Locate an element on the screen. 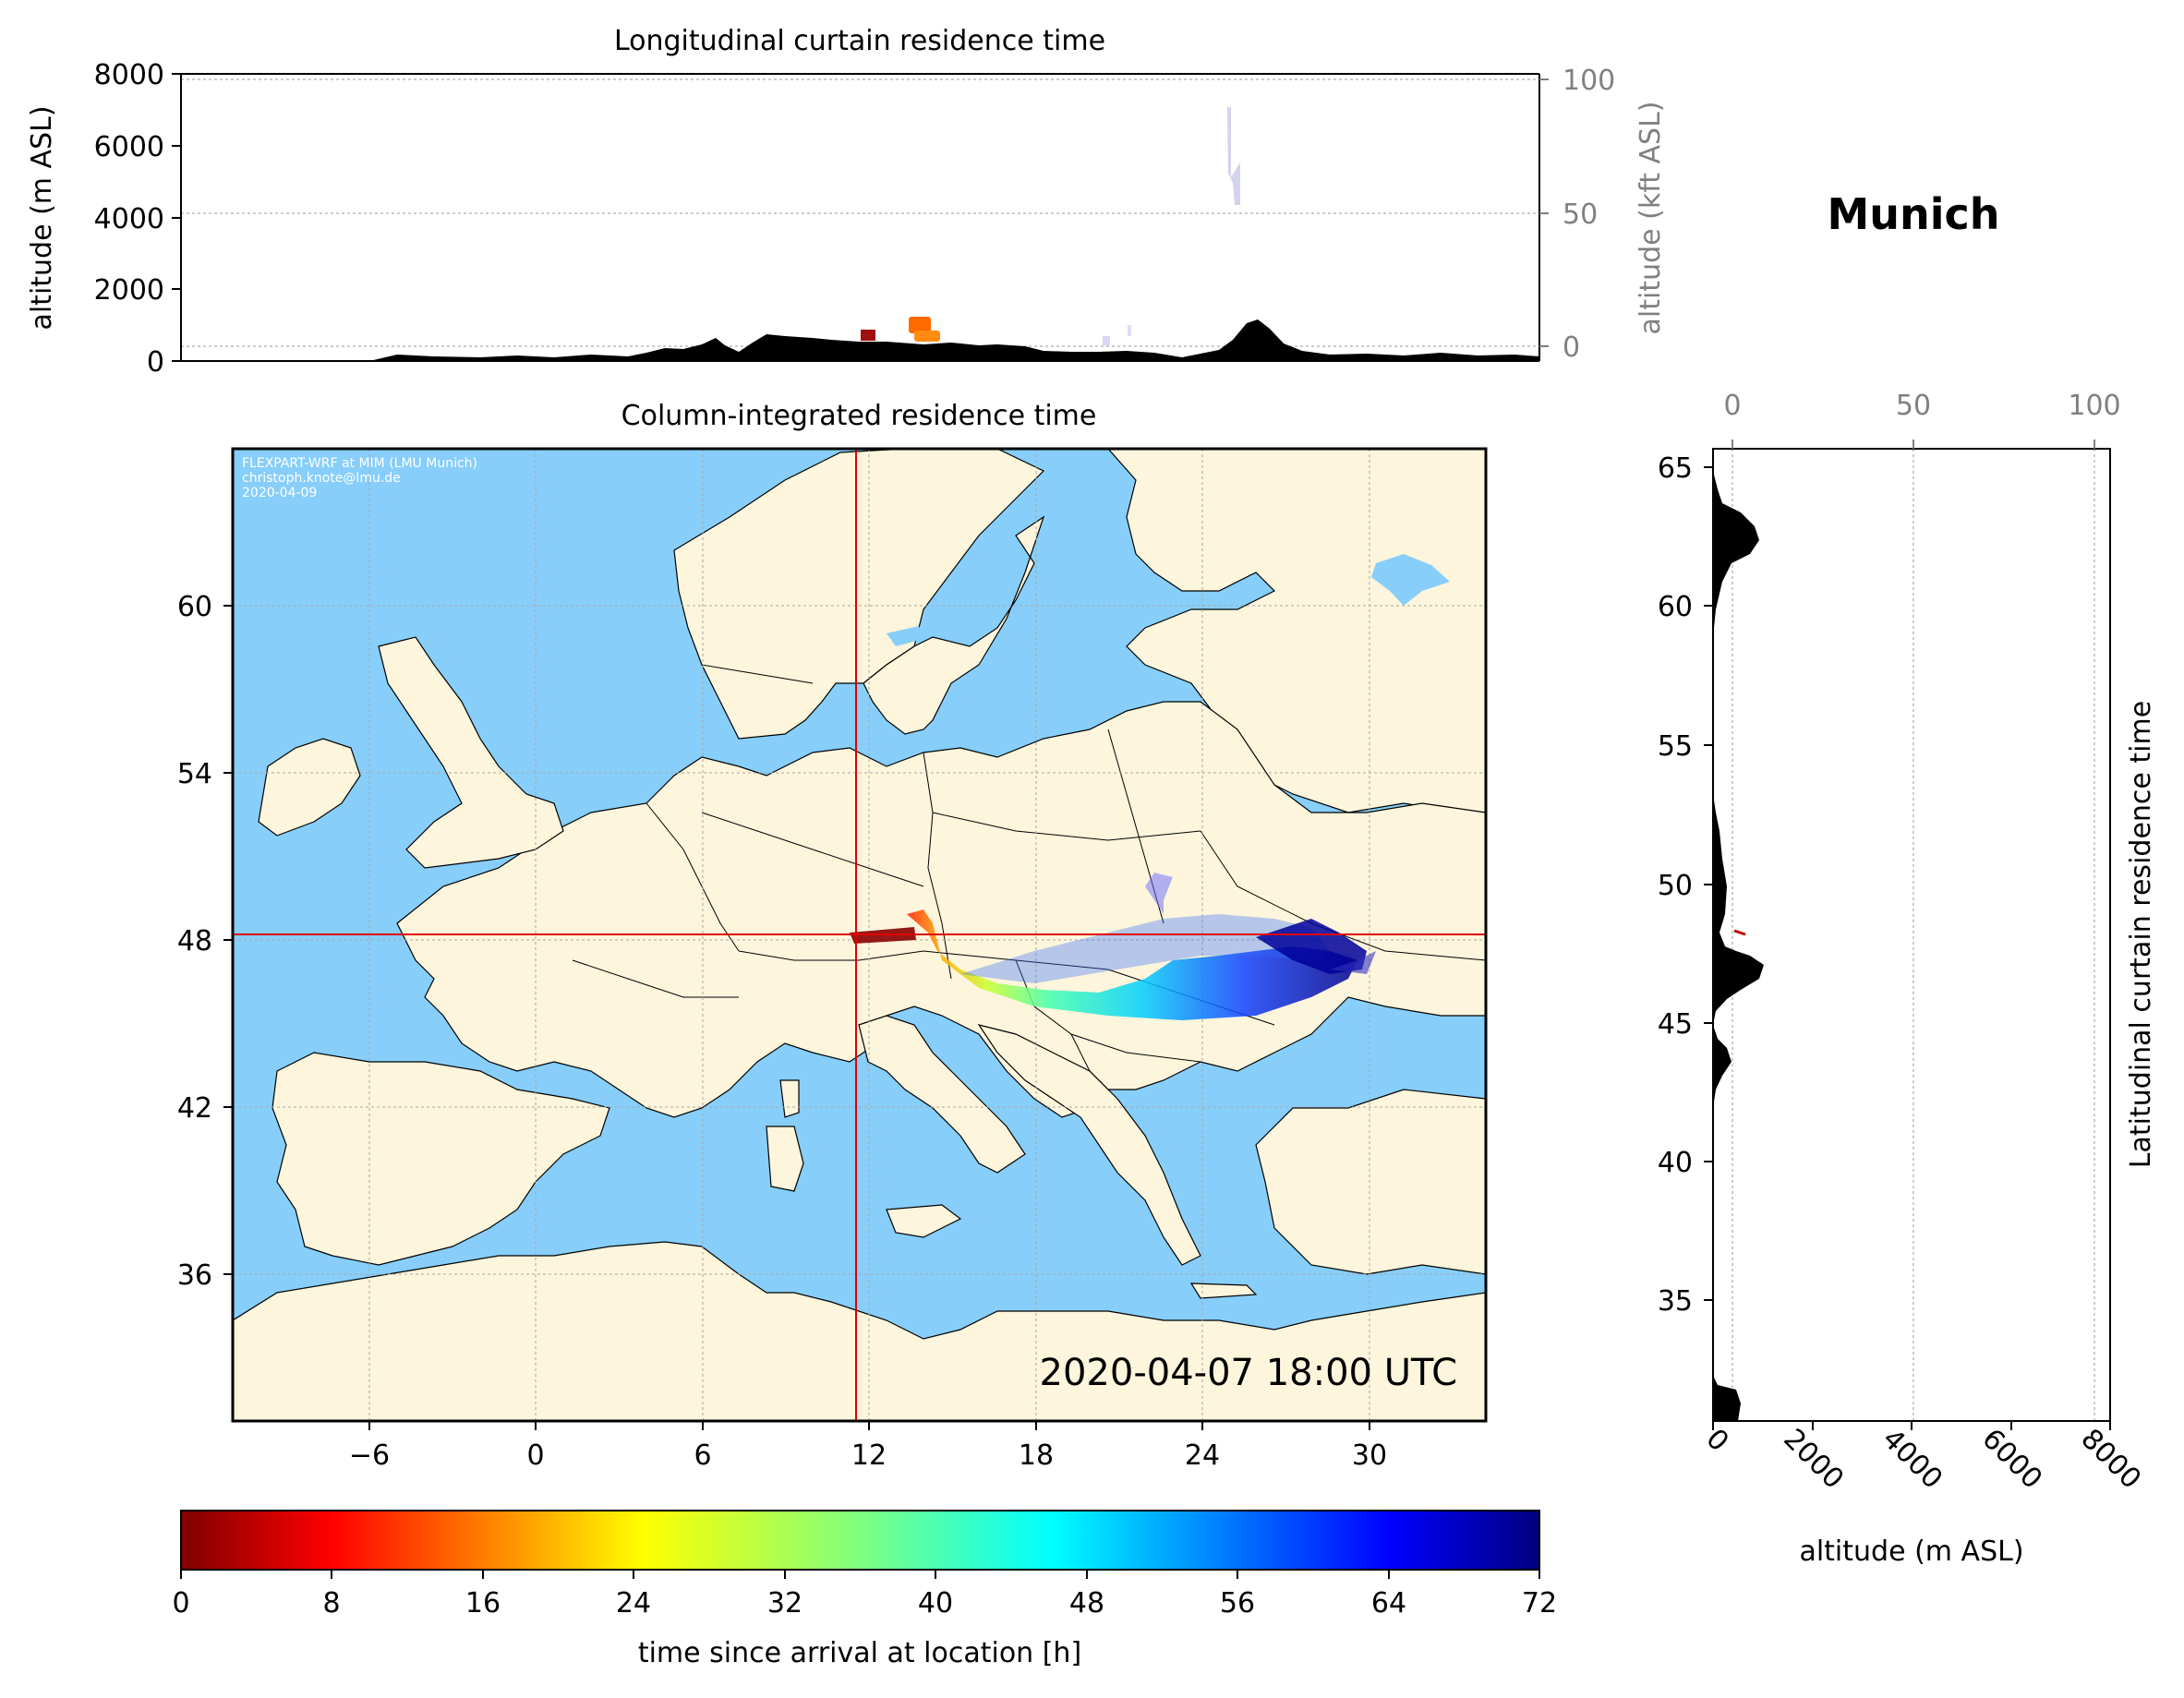 The height and width of the screenshot is (1698, 2184). colorbar-tick-label: 16 is located at coordinates (483, 1603).